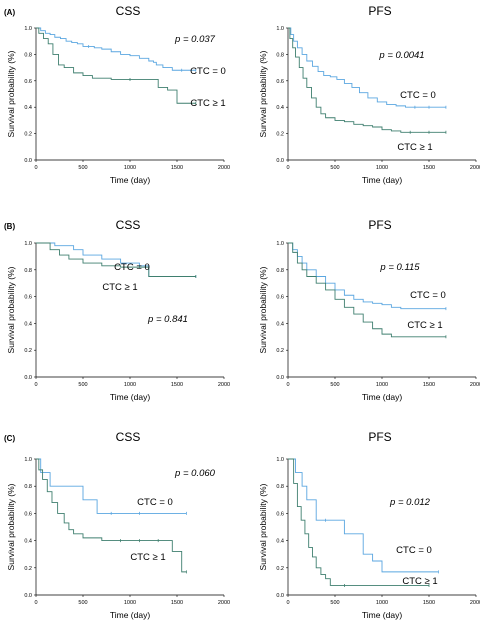 This screenshot has width=480, height=631. Describe the element at coordinates (9, 12) in the screenshot. I see `row-label: (A)` at that location.